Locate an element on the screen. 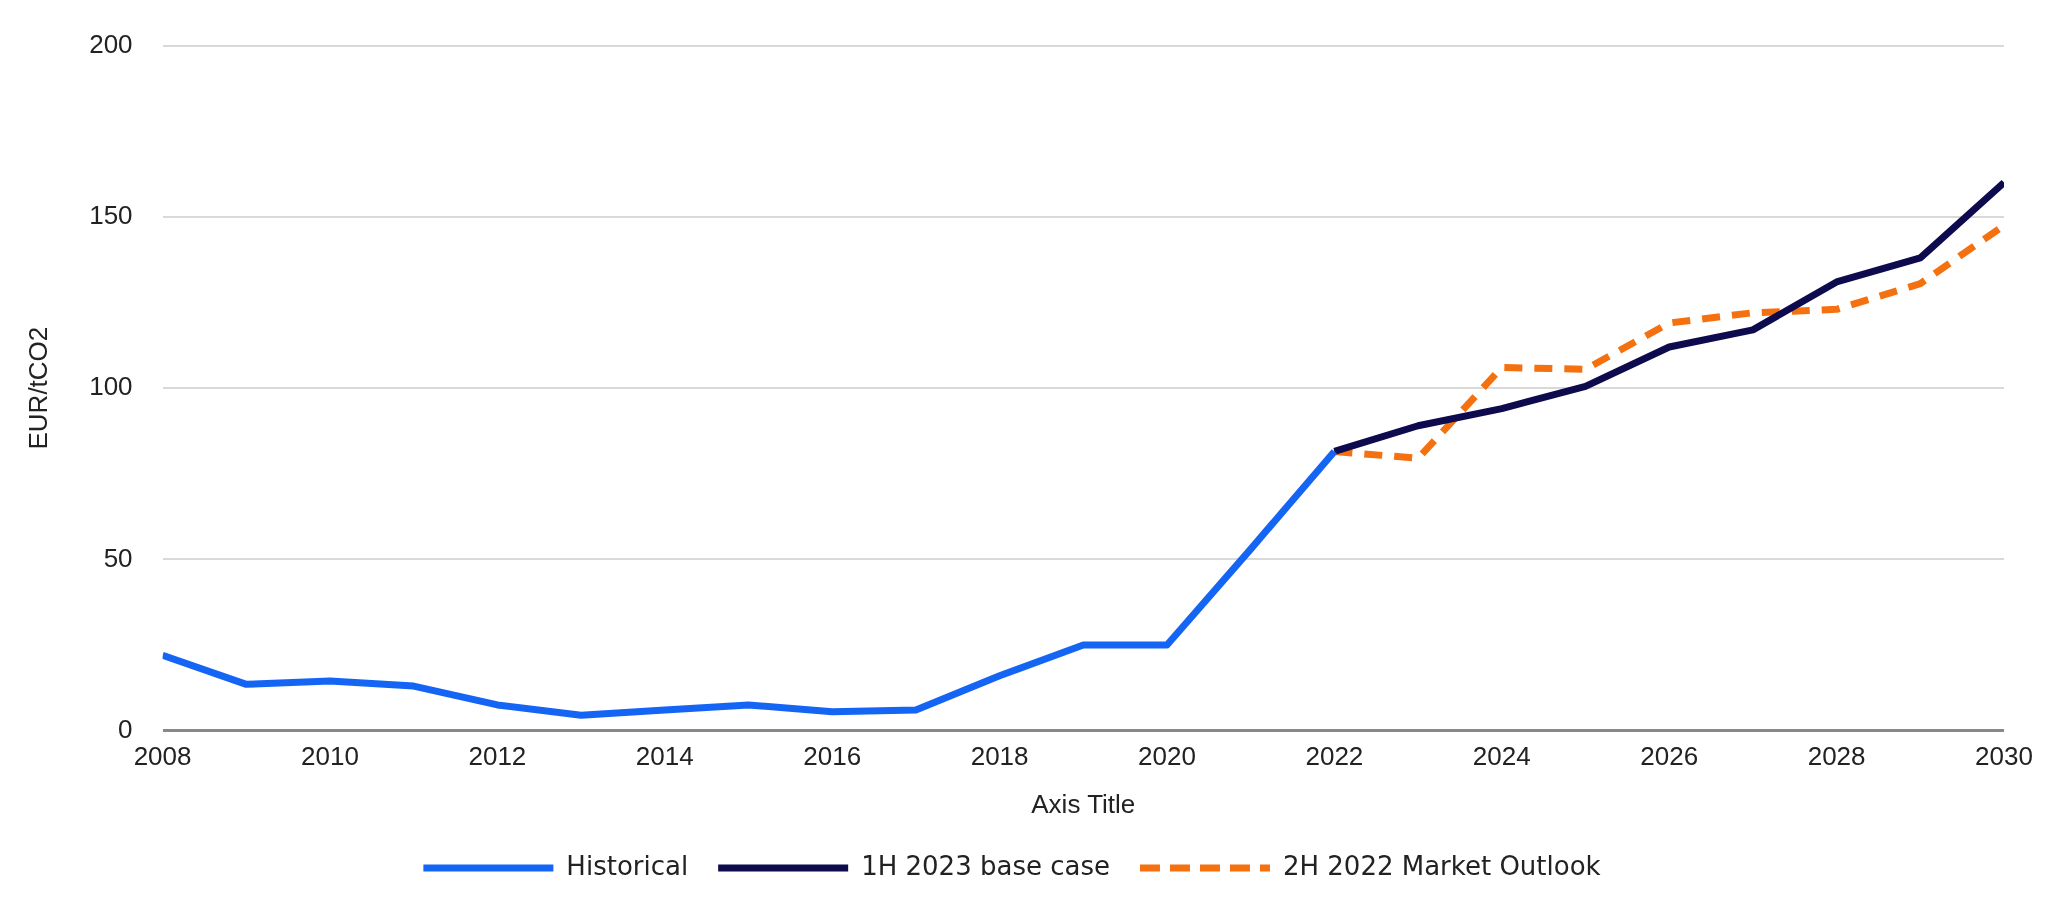 Image resolution: width=2054 pixels, height=901 pixels. y-tick-label: 150 is located at coordinates (111, 215).